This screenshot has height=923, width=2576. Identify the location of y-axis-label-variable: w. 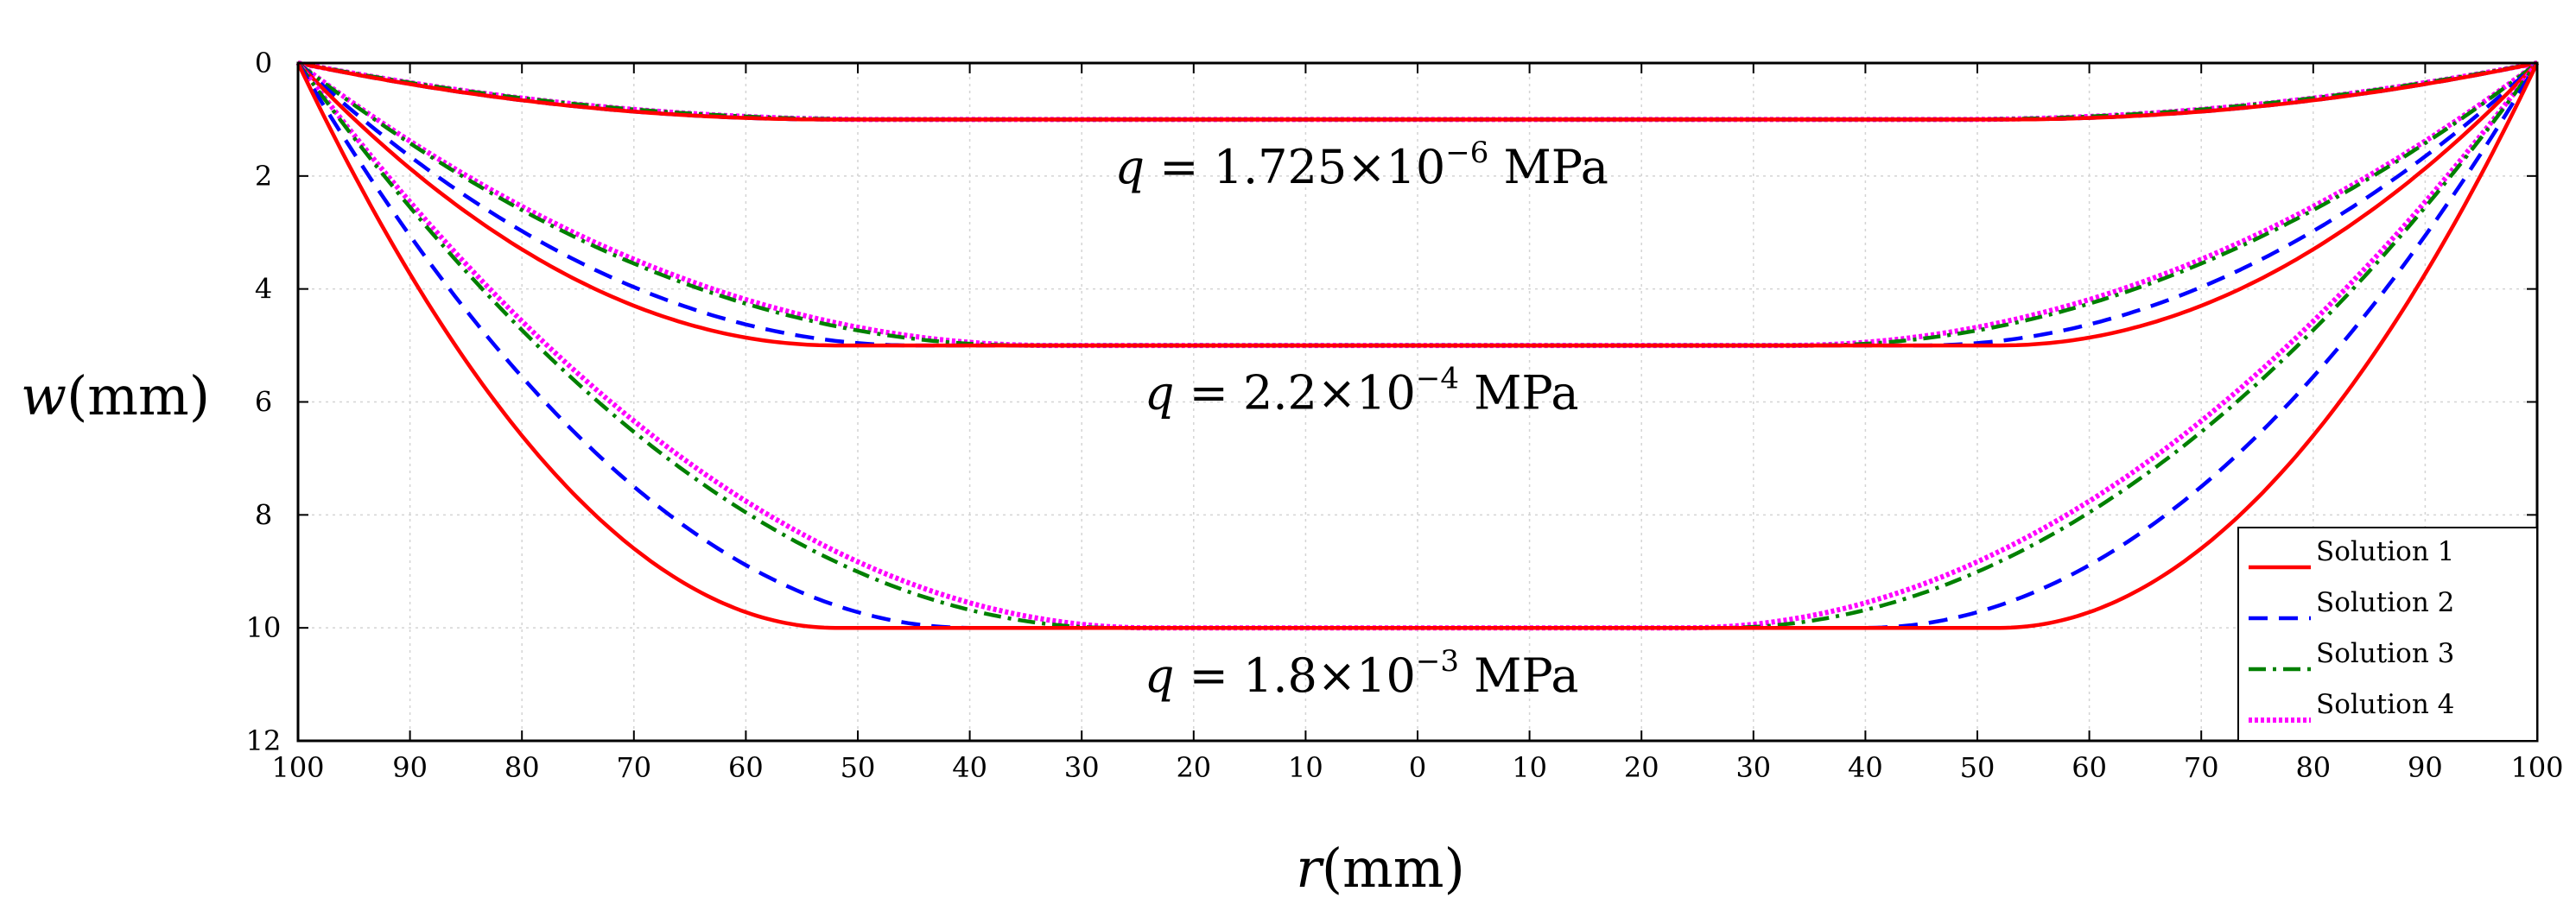
(44, 395).